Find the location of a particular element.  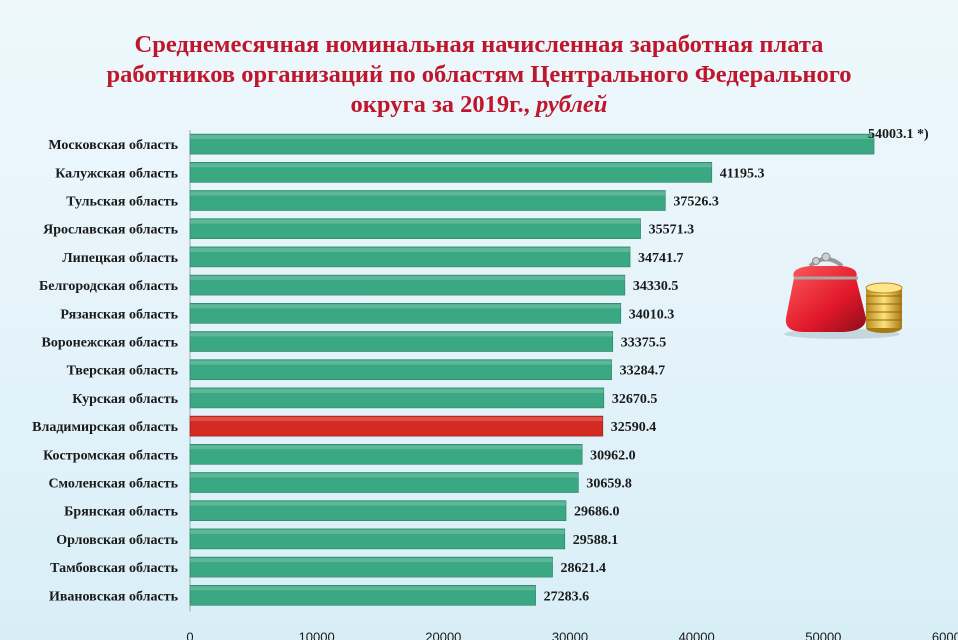

data-label: 32670.5 is located at coordinates (635, 399).